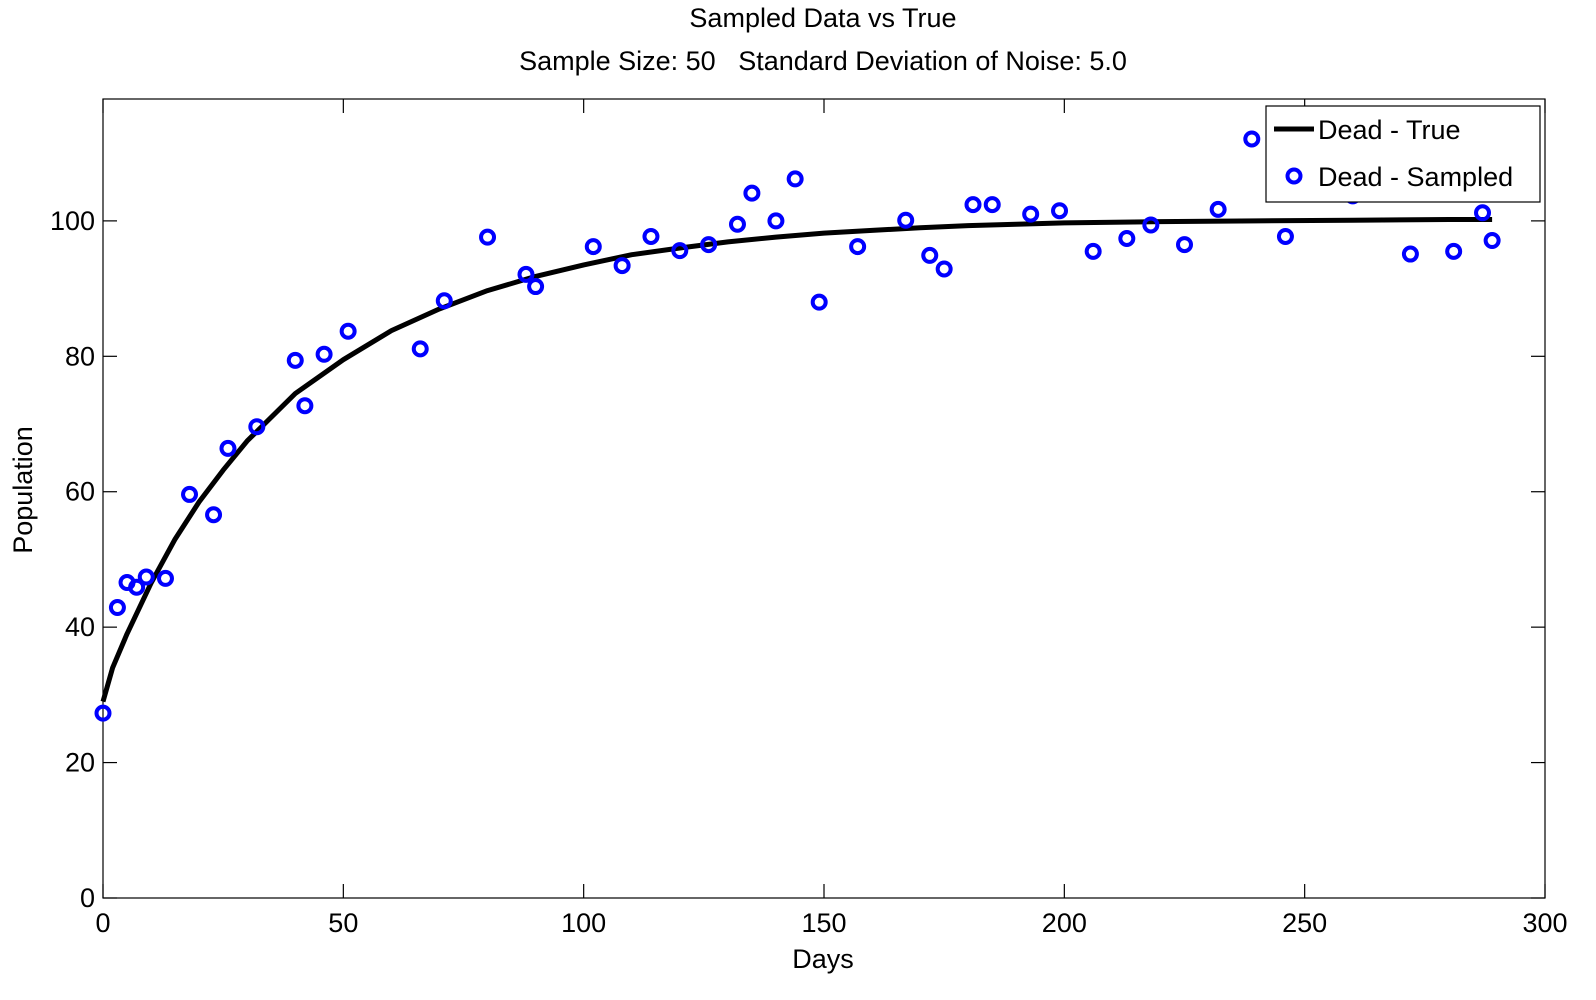 The width and height of the screenshot is (1596, 1000). I want to click on legend-box, so click(1403, 154).